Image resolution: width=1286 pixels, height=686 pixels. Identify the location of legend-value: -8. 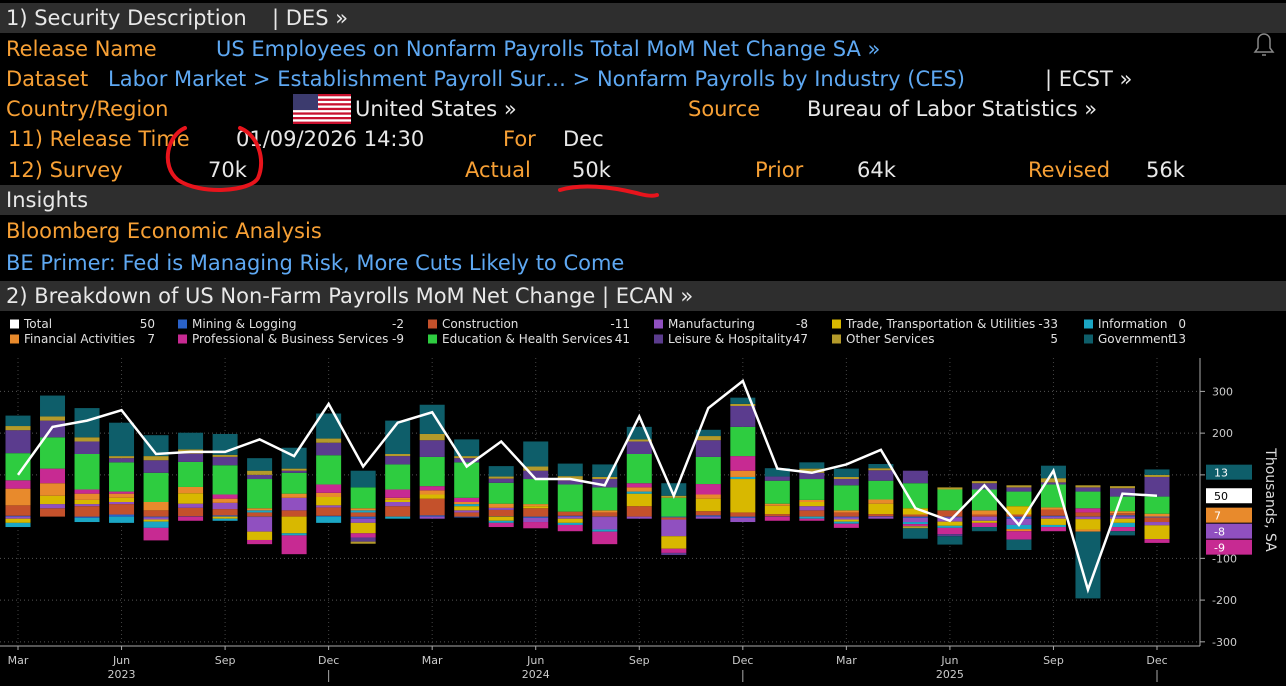
(802, 324).